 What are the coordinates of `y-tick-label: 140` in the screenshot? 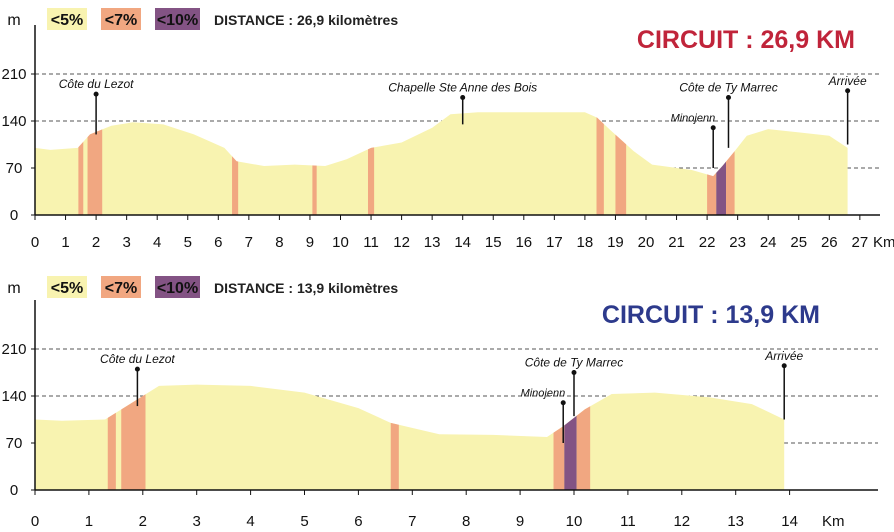 It's located at (13, 121).